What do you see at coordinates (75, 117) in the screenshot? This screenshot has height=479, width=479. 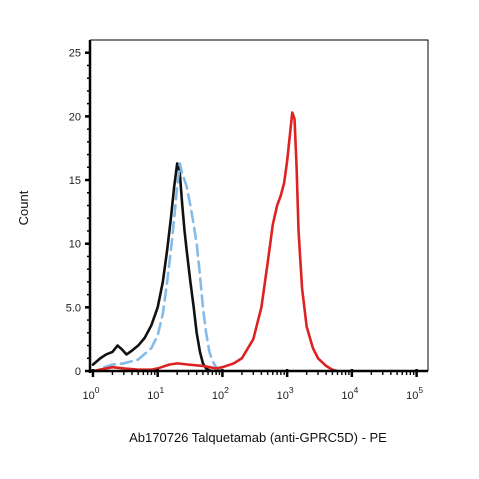 I see `y-tick-label-4: 20` at bounding box center [75, 117].